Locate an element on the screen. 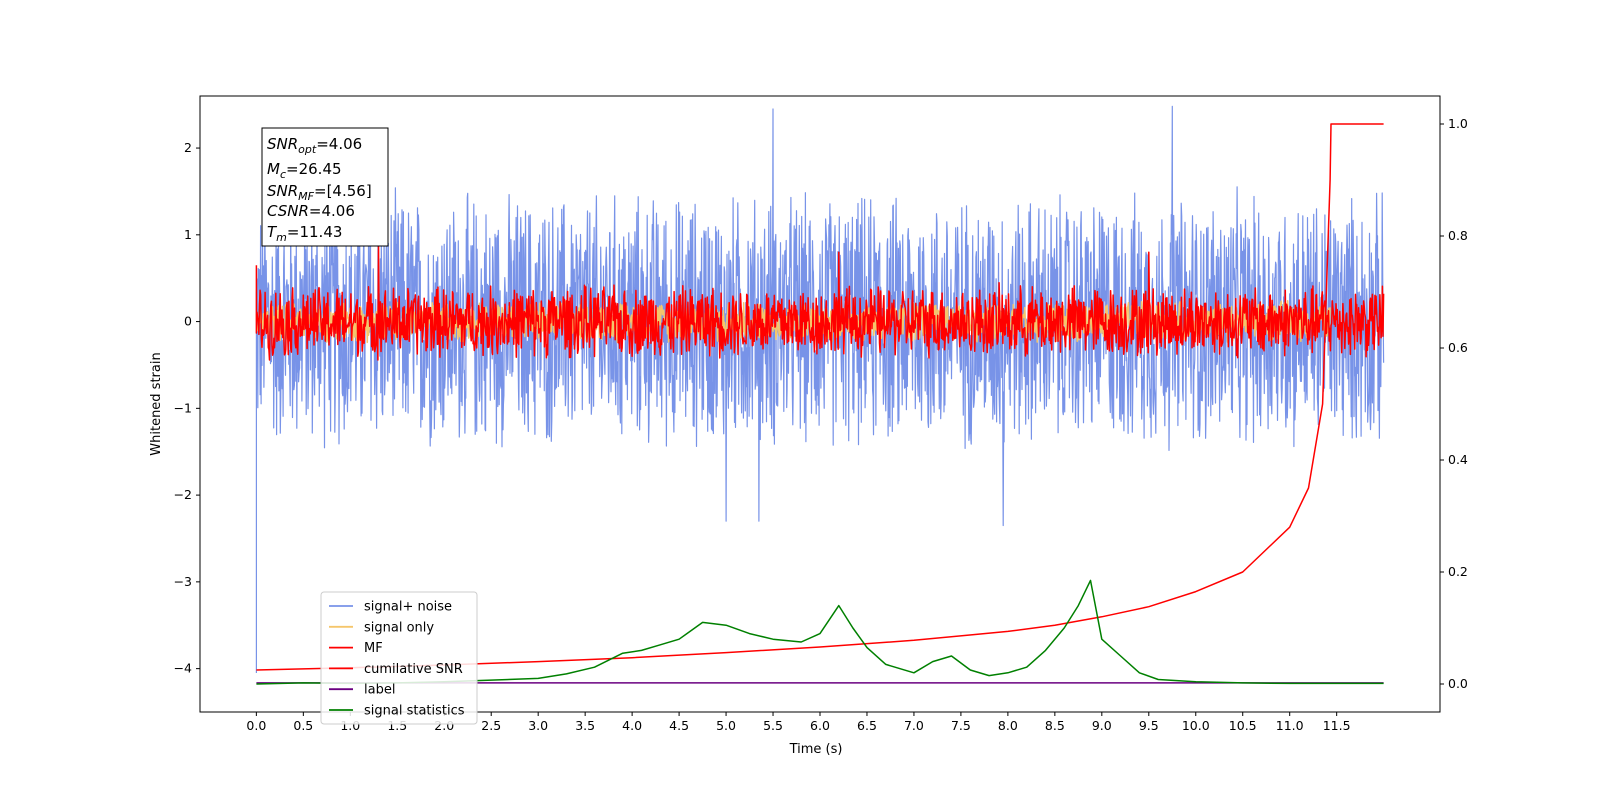 This screenshot has height=800, width=1600. y-right-tick-label: 0.0 is located at coordinates (1458, 683).